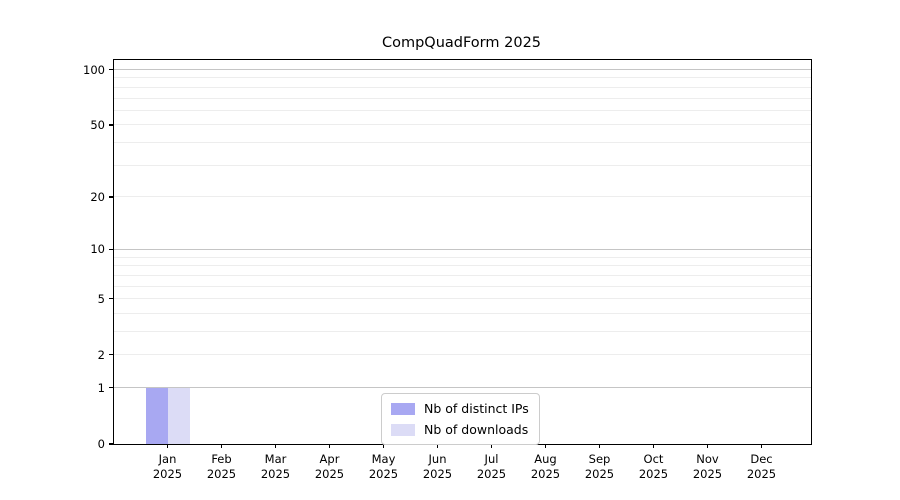 This screenshot has height=500, width=900. What do you see at coordinates (97, 196) in the screenshot?
I see `y-axis-label-20: 20` at bounding box center [97, 196].